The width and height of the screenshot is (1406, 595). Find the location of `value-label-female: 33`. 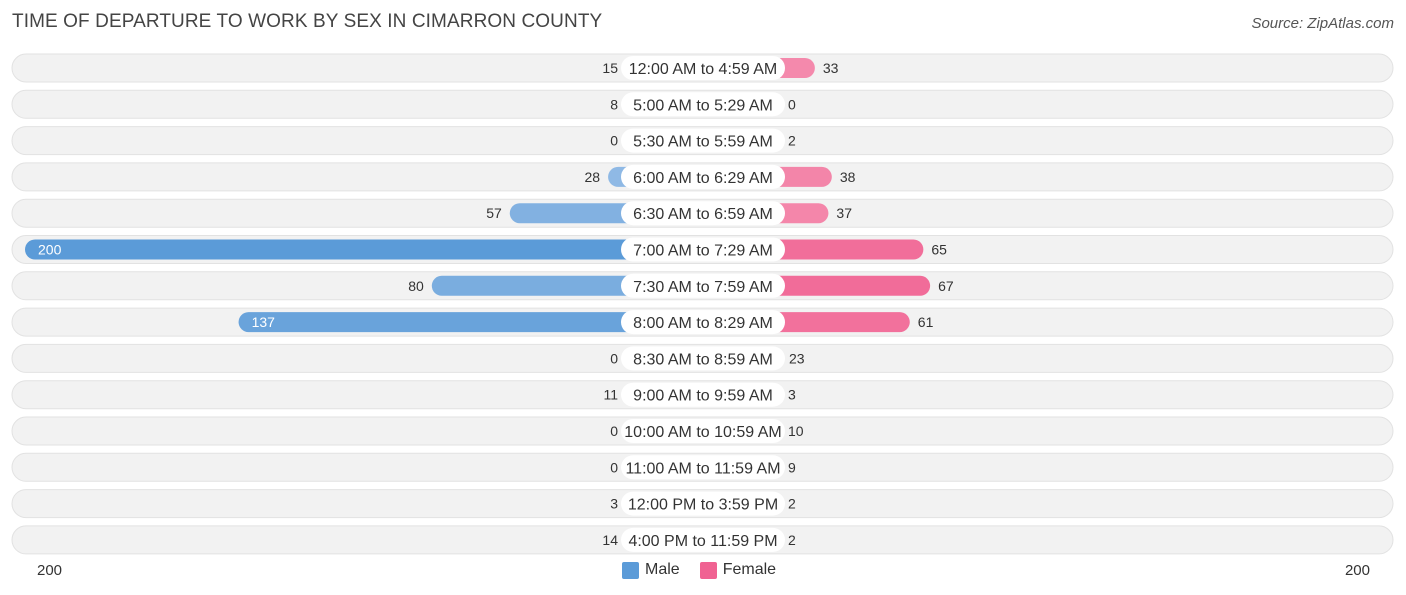

value-label-female: 33 is located at coordinates (831, 68).